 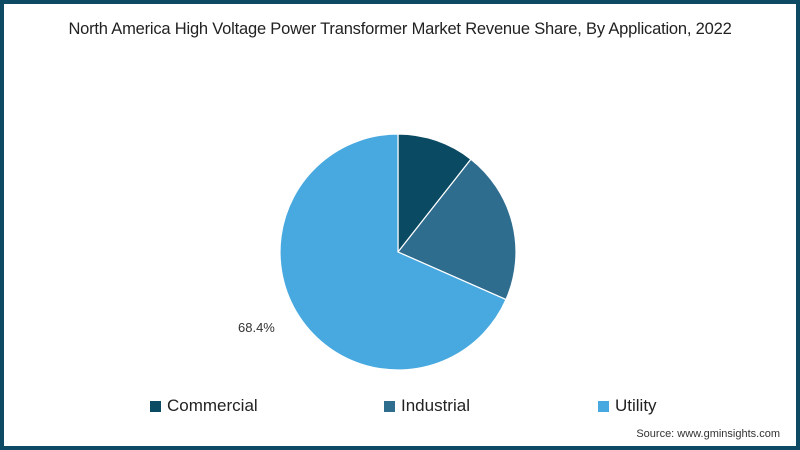 I want to click on legend-item-industrial: Industrial, so click(x=427, y=406).